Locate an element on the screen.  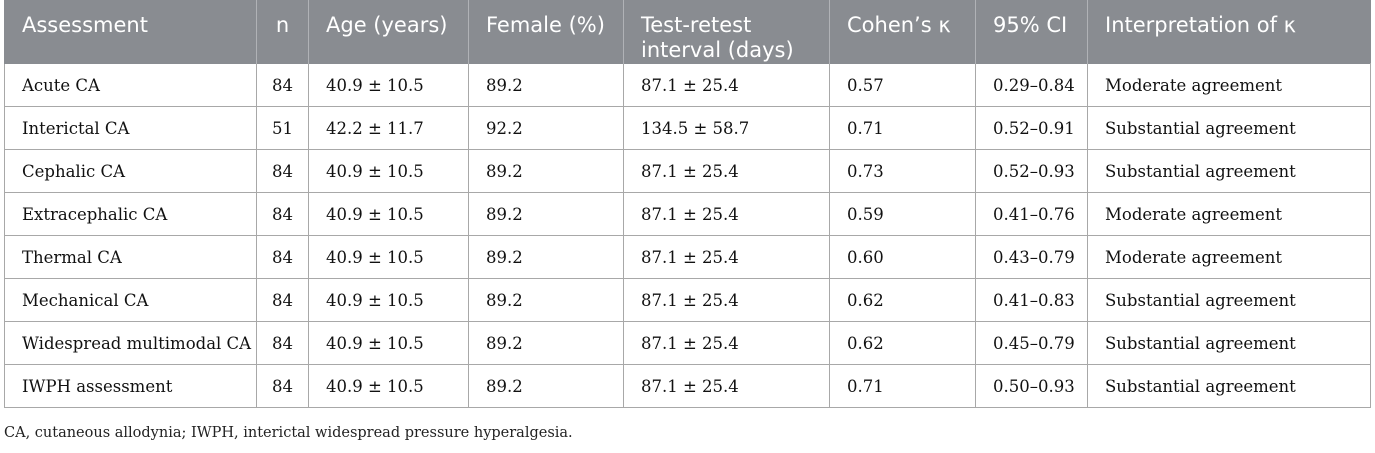
header-n: n is located at coordinates (282, 32).